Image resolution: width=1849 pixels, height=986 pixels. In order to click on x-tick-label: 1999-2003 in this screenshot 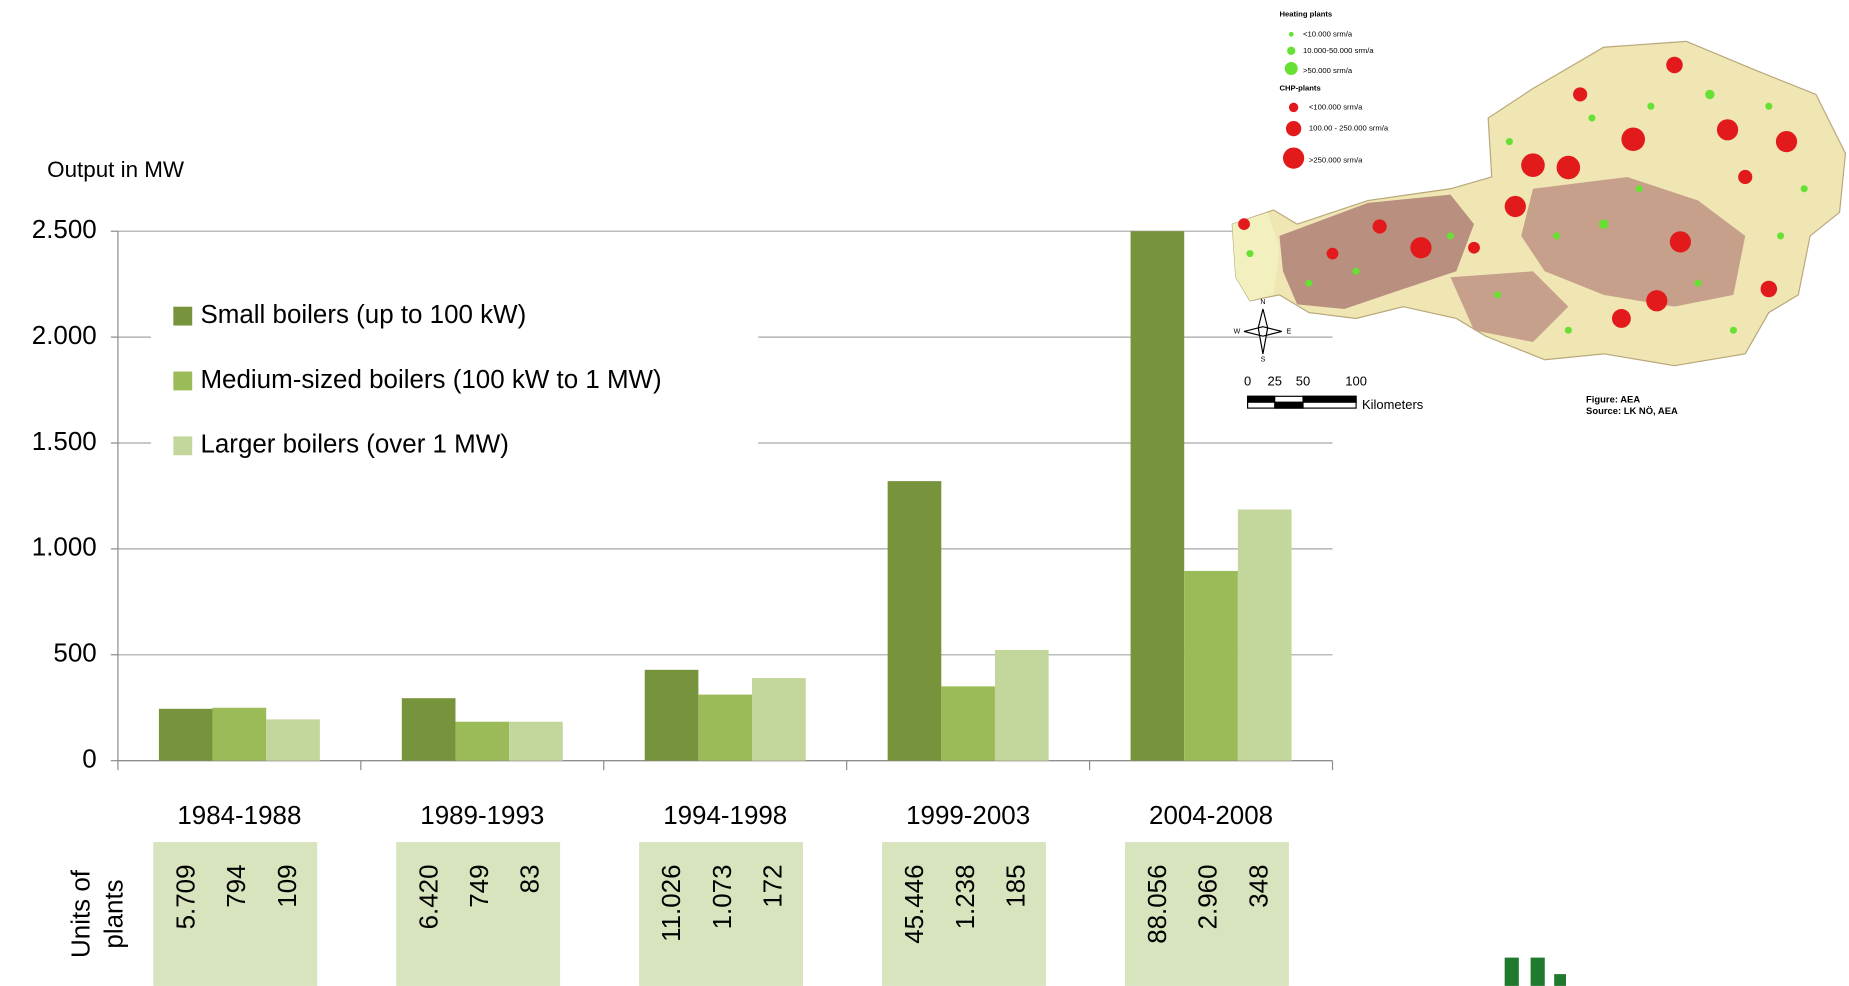, I will do `click(968, 816)`.